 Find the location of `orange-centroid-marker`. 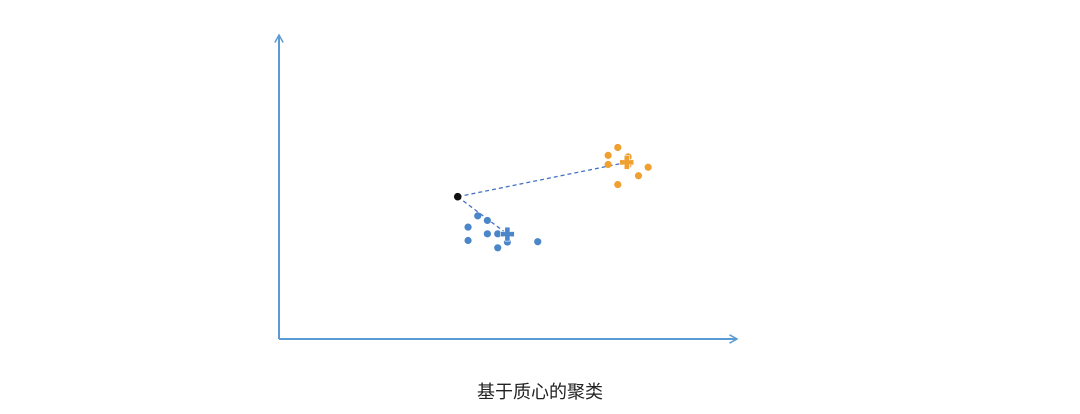

orange-centroid-marker is located at coordinates (627, 162).